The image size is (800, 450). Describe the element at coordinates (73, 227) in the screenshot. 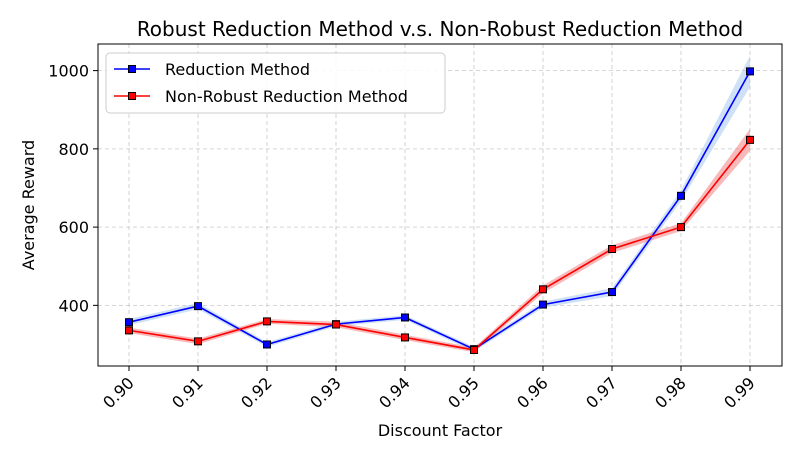

I see `y-tick-label: 600` at that location.